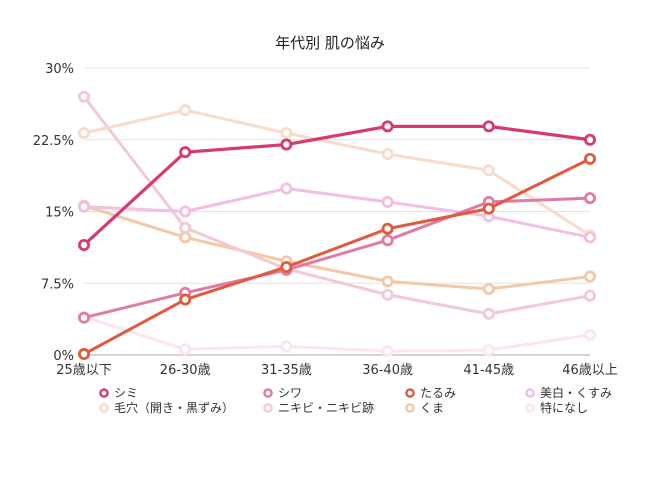 The width and height of the screenshot is (650, 487). I want to click on legend-item: たるみ, so click(430, 393).